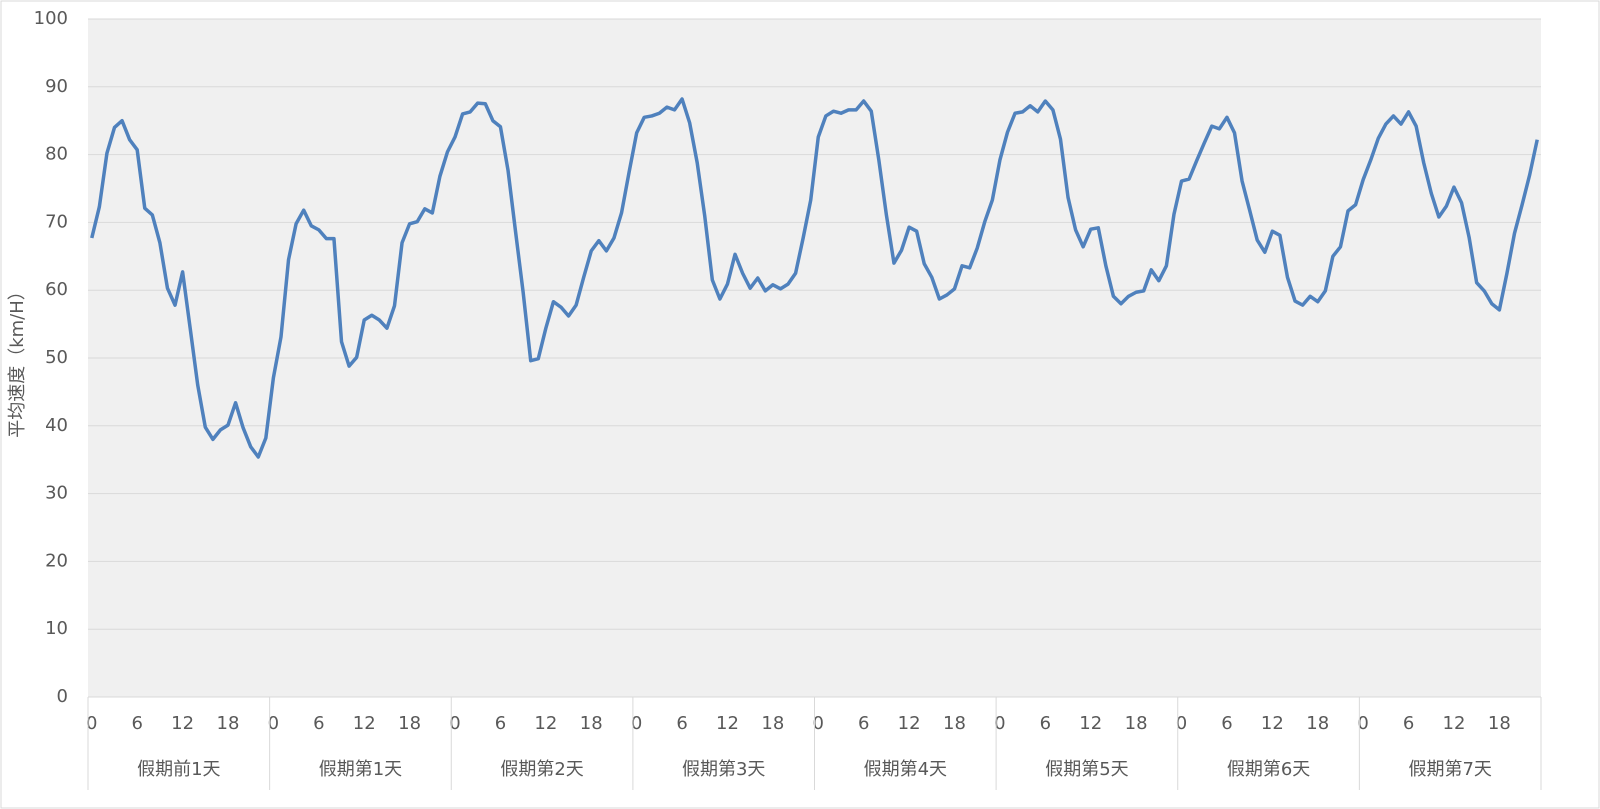 The image size is (1600, 809). Describe the element at coordinates (17, 360) in the screenshot. I see `y-axis-title: 平均速度（km/H）` at that location.